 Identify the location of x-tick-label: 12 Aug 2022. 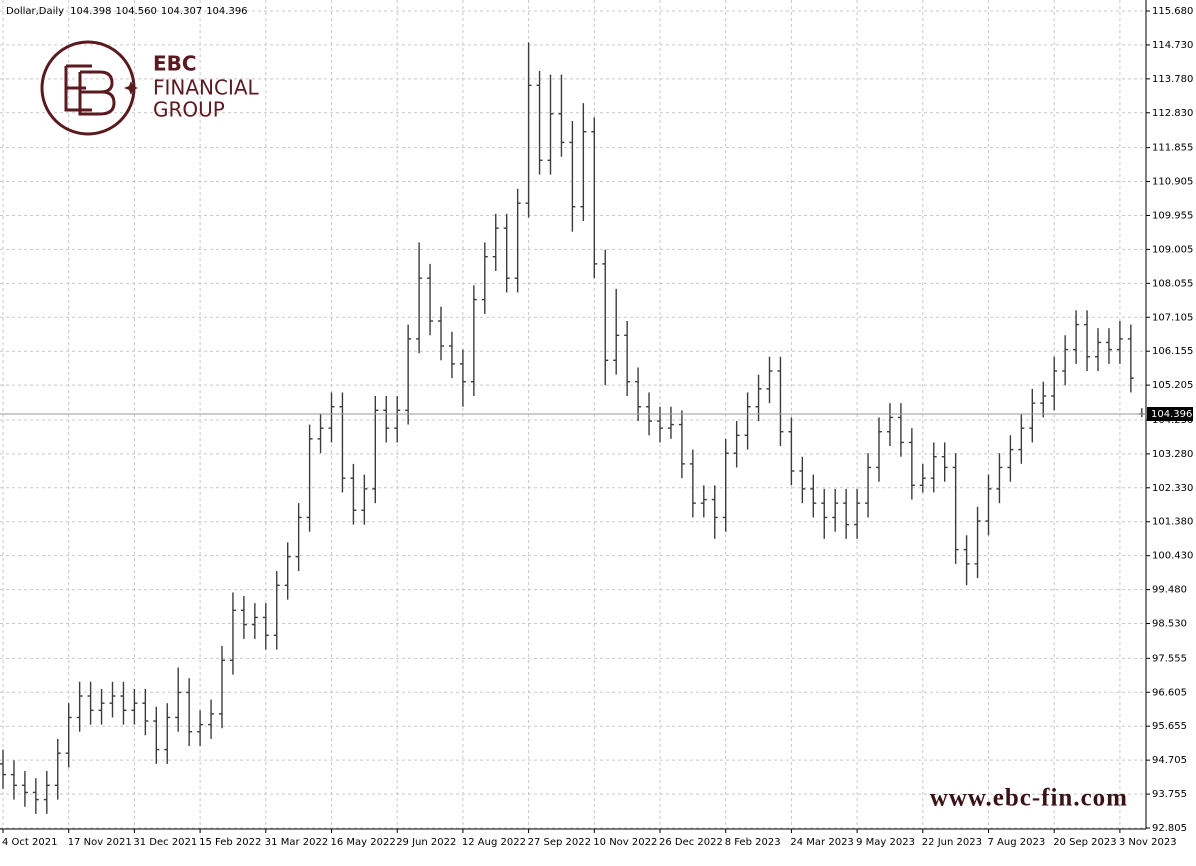
(494, 842).